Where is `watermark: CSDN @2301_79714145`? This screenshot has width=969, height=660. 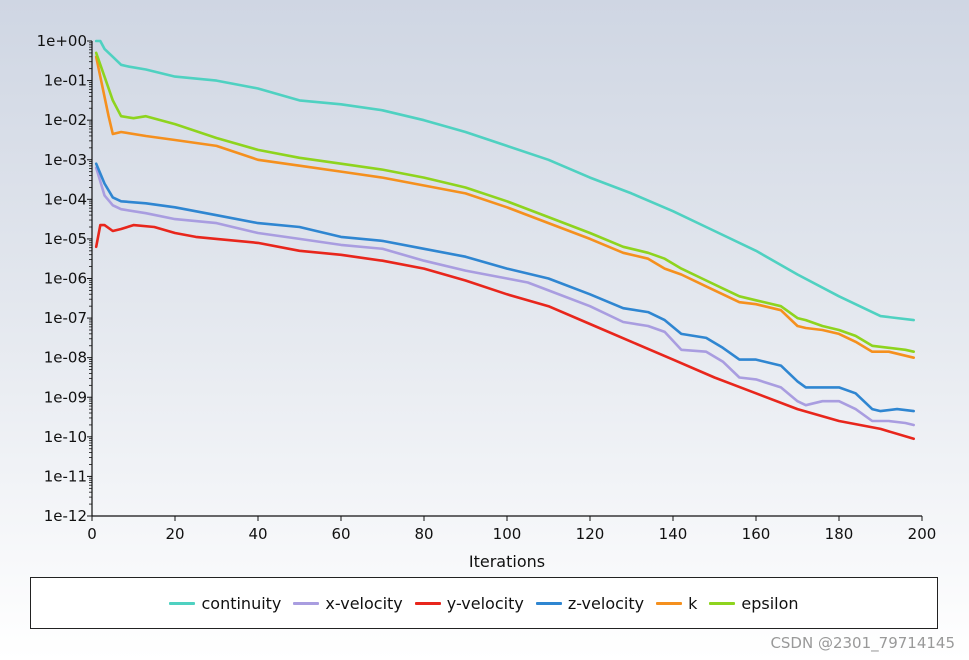 watermark: CSDN @2301_79714145 is located at coordinates (862, 643).